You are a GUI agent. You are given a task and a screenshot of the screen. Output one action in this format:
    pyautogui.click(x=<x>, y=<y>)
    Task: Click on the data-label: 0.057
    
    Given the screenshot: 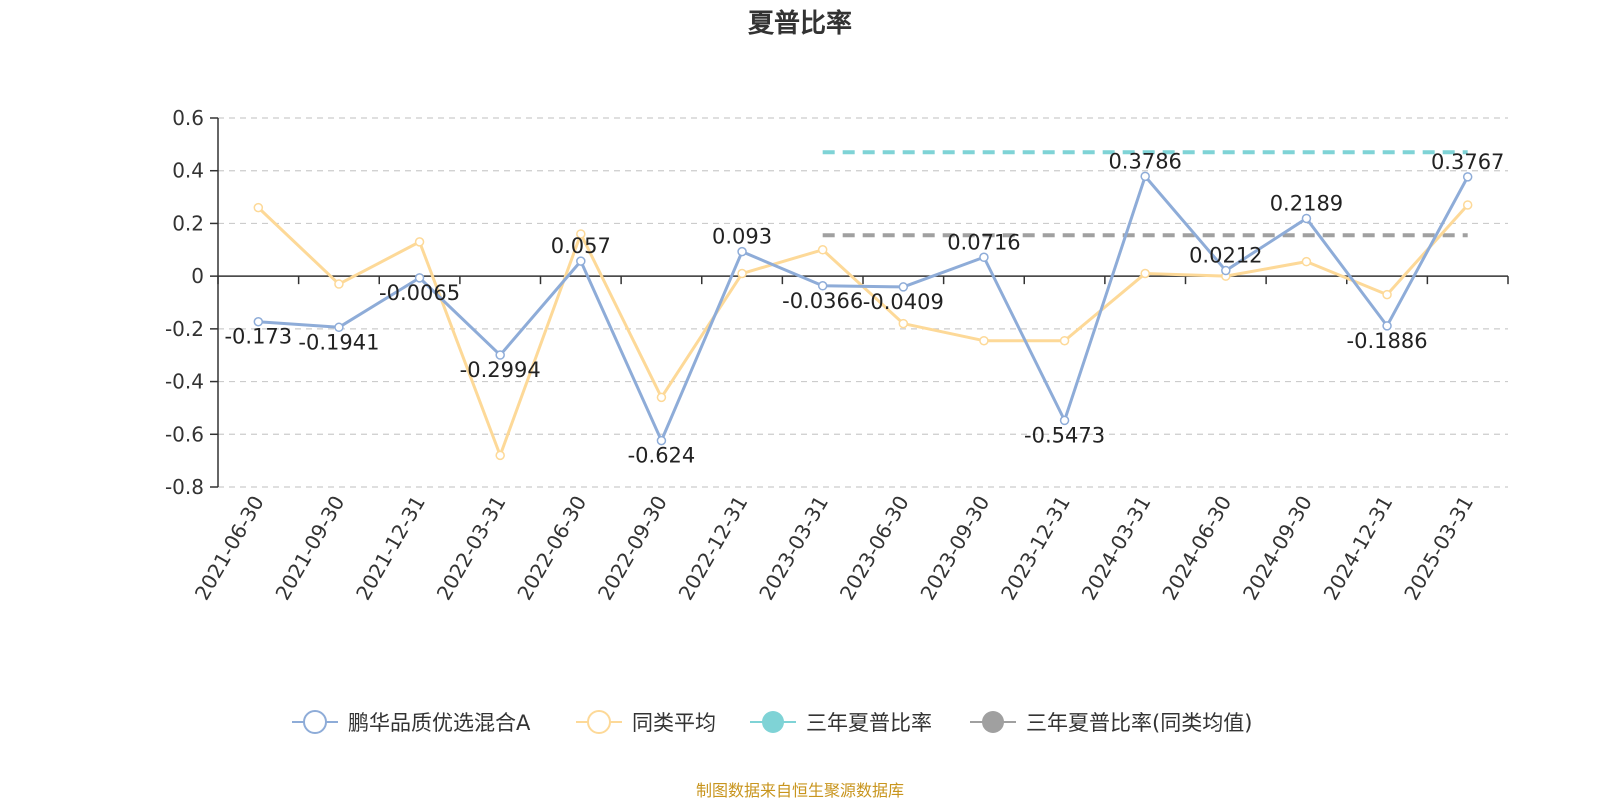 What is the action you would take?
    pyautogui.click(x=581, y=246)
    